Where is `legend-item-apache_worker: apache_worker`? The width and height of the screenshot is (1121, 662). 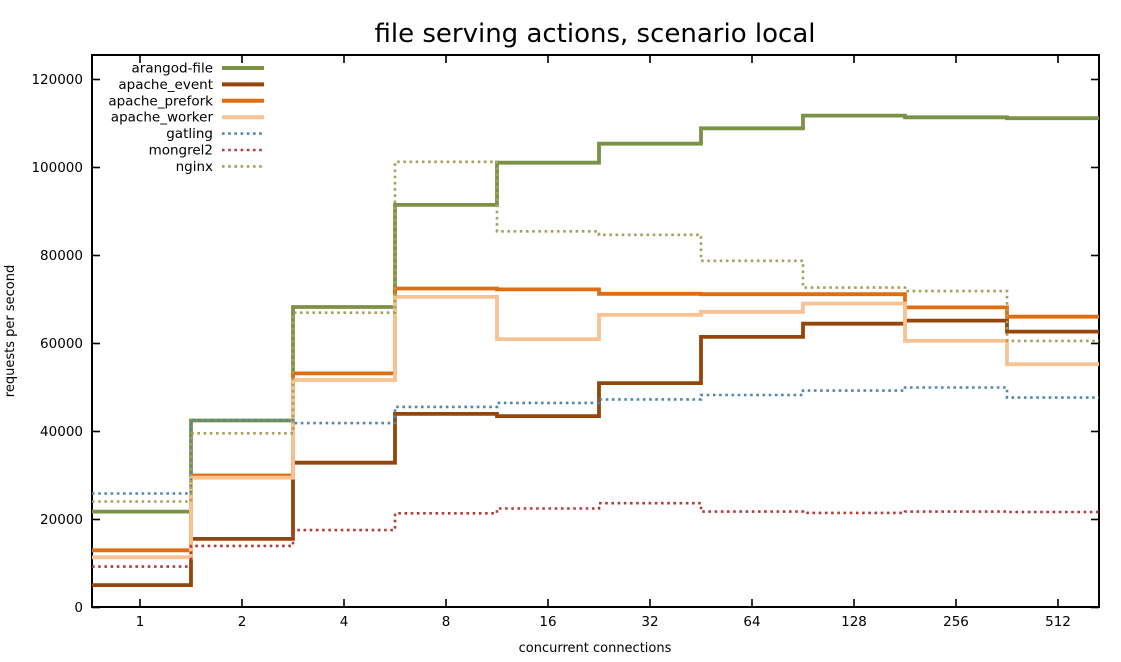
legend-item-apache_worker: apache_worker is located at coordinates (187, 118).